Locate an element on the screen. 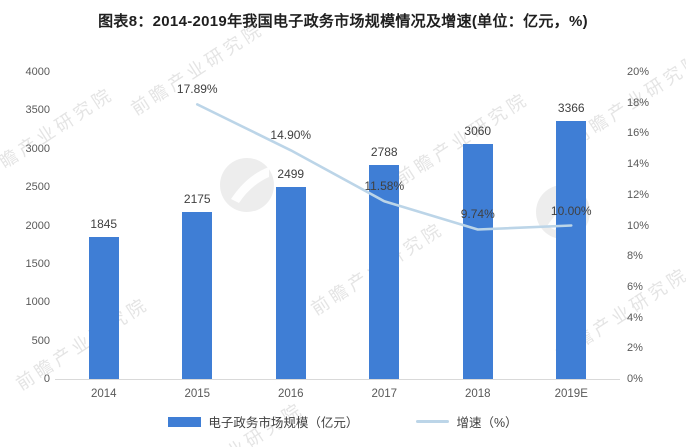 The width and height of the screenshot is (686, 447). growth-rate-label: 10.00% is located at coordinates (571, 210).